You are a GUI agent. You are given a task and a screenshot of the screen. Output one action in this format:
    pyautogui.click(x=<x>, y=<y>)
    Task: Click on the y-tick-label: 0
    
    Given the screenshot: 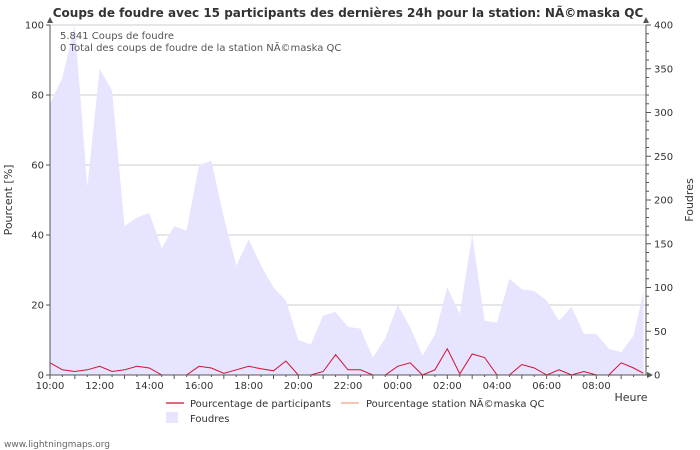 What is the action you would take?
    pyautogui.click(x=41, y=376)
    